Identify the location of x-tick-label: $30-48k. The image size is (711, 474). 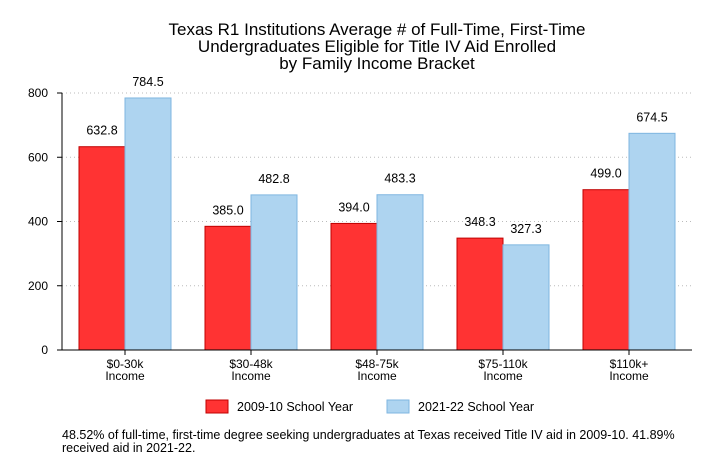
(251, 364).